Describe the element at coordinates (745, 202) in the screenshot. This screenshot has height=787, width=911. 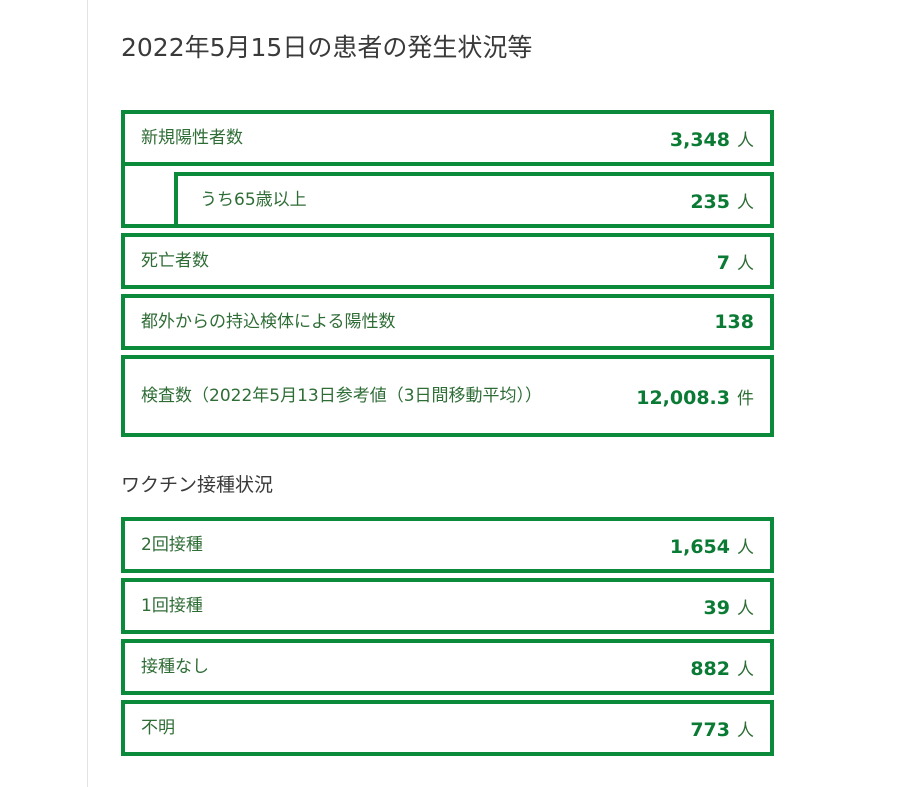
I see `over65-unit: 人` at that location.